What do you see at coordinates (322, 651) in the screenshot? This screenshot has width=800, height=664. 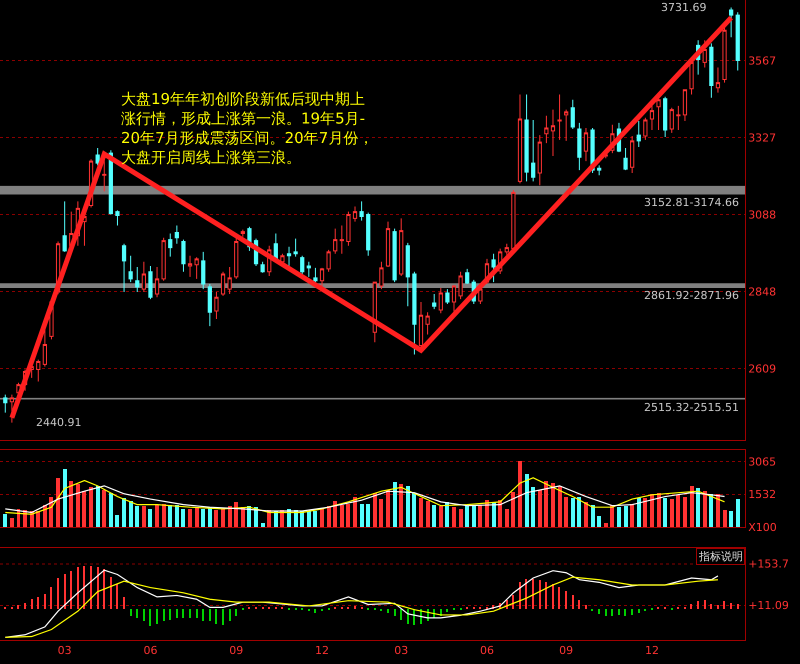 I see `x-tick-label: 12` at bounding box center [322, 651].